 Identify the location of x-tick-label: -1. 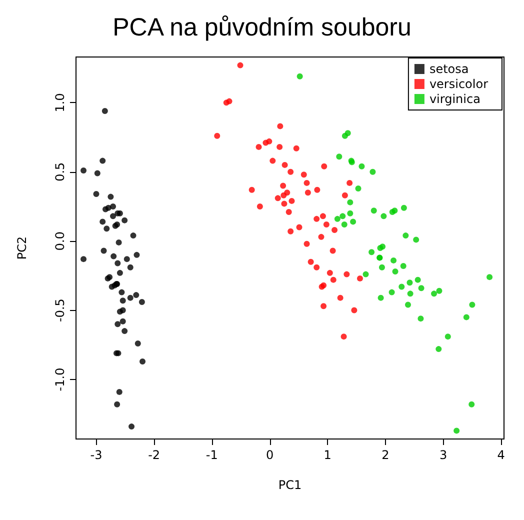
(212, 455).